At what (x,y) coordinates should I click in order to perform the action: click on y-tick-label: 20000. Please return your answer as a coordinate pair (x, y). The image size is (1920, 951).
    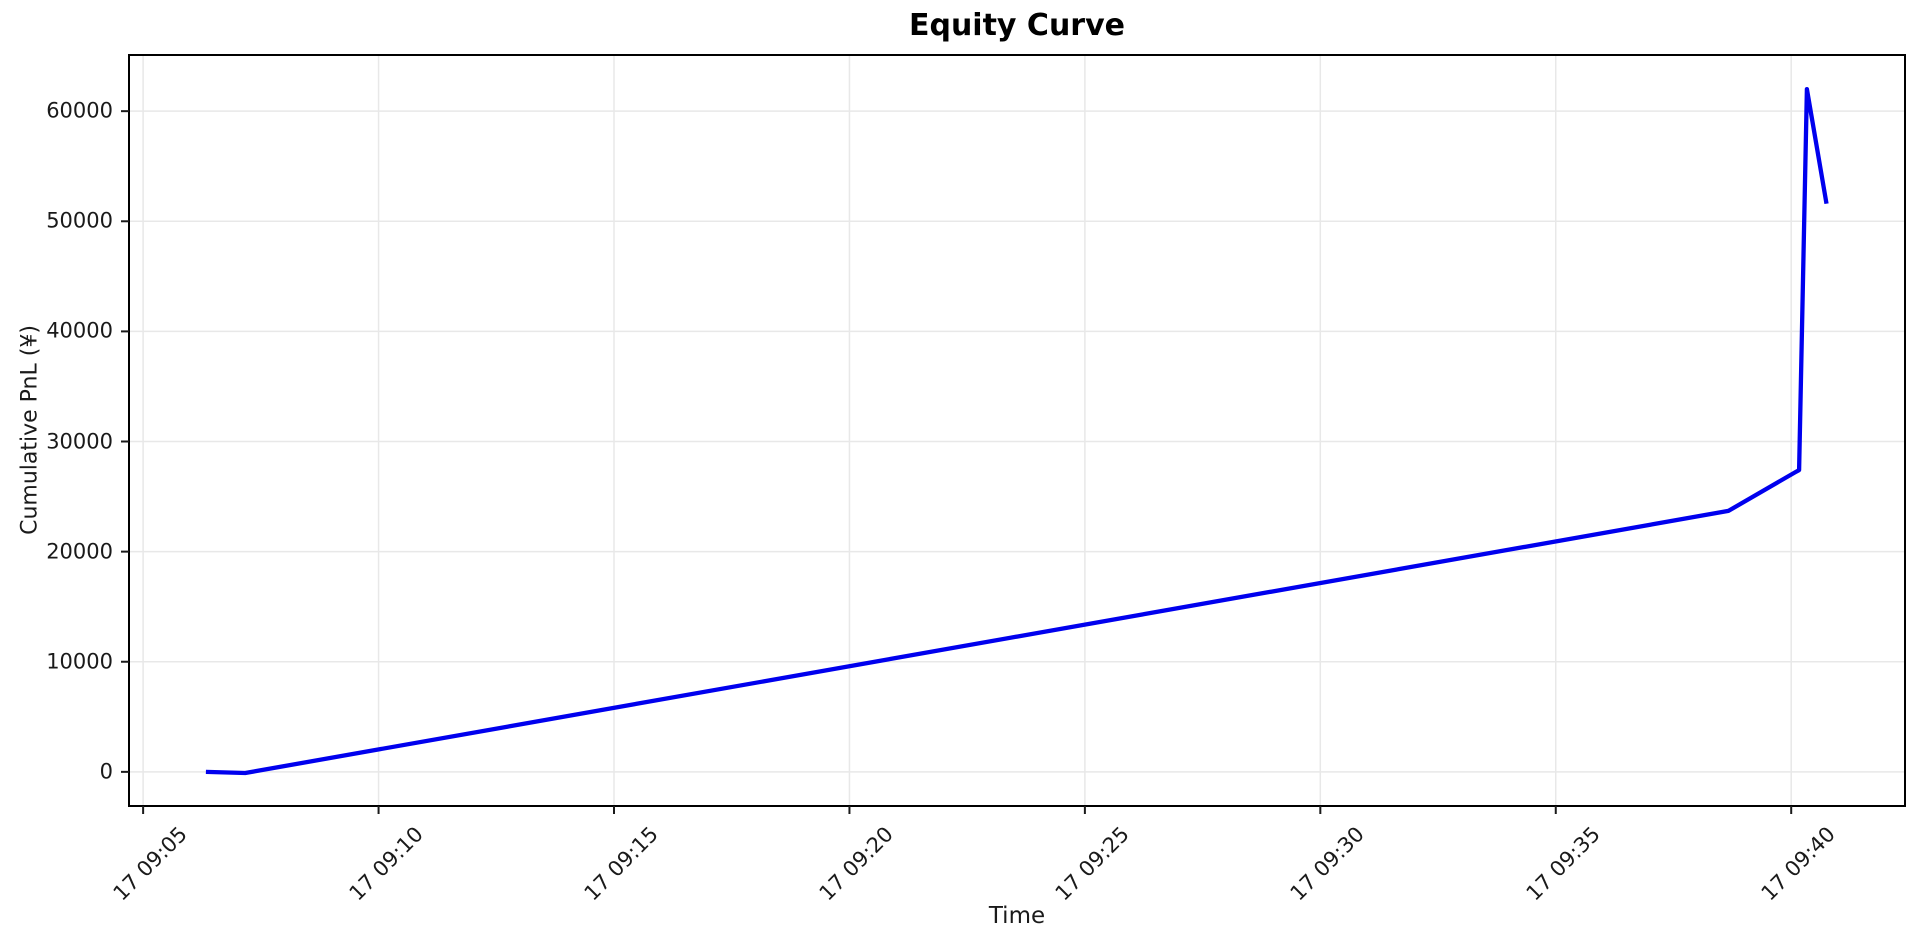
    Looking at the image, I should click on (79, 551).